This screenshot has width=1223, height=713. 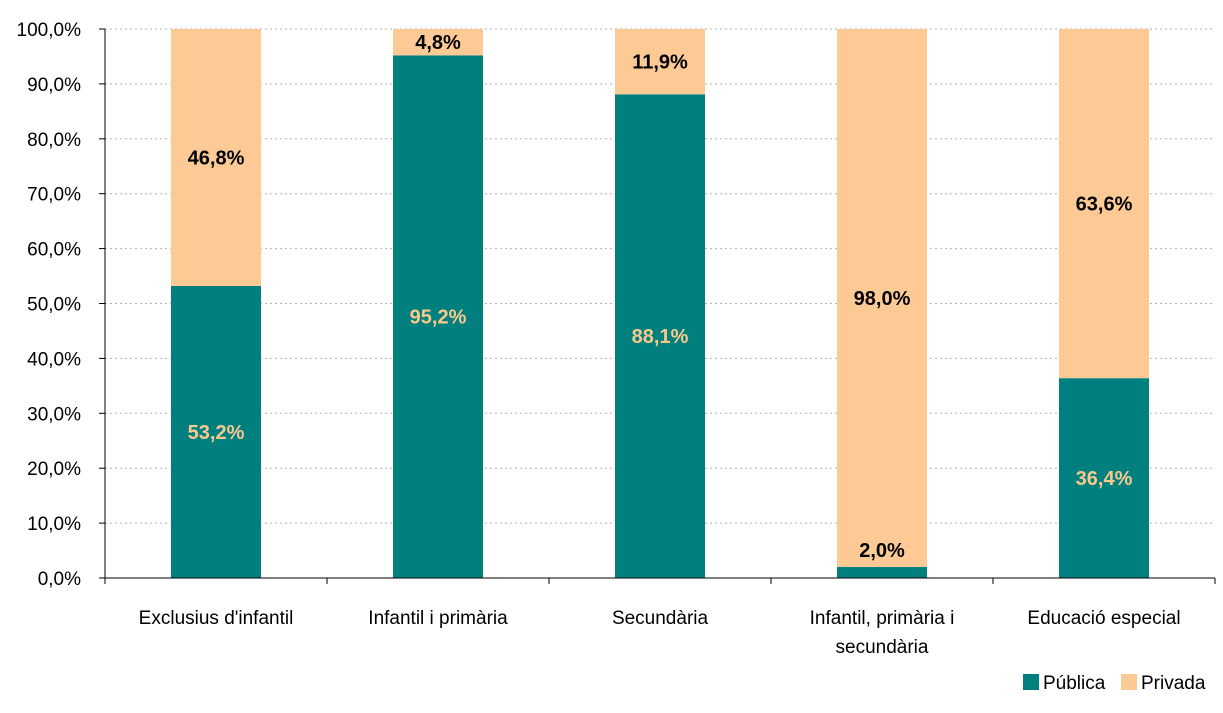 I want to click on data-label-privada: 4,8%, so click(x=438, y=43).